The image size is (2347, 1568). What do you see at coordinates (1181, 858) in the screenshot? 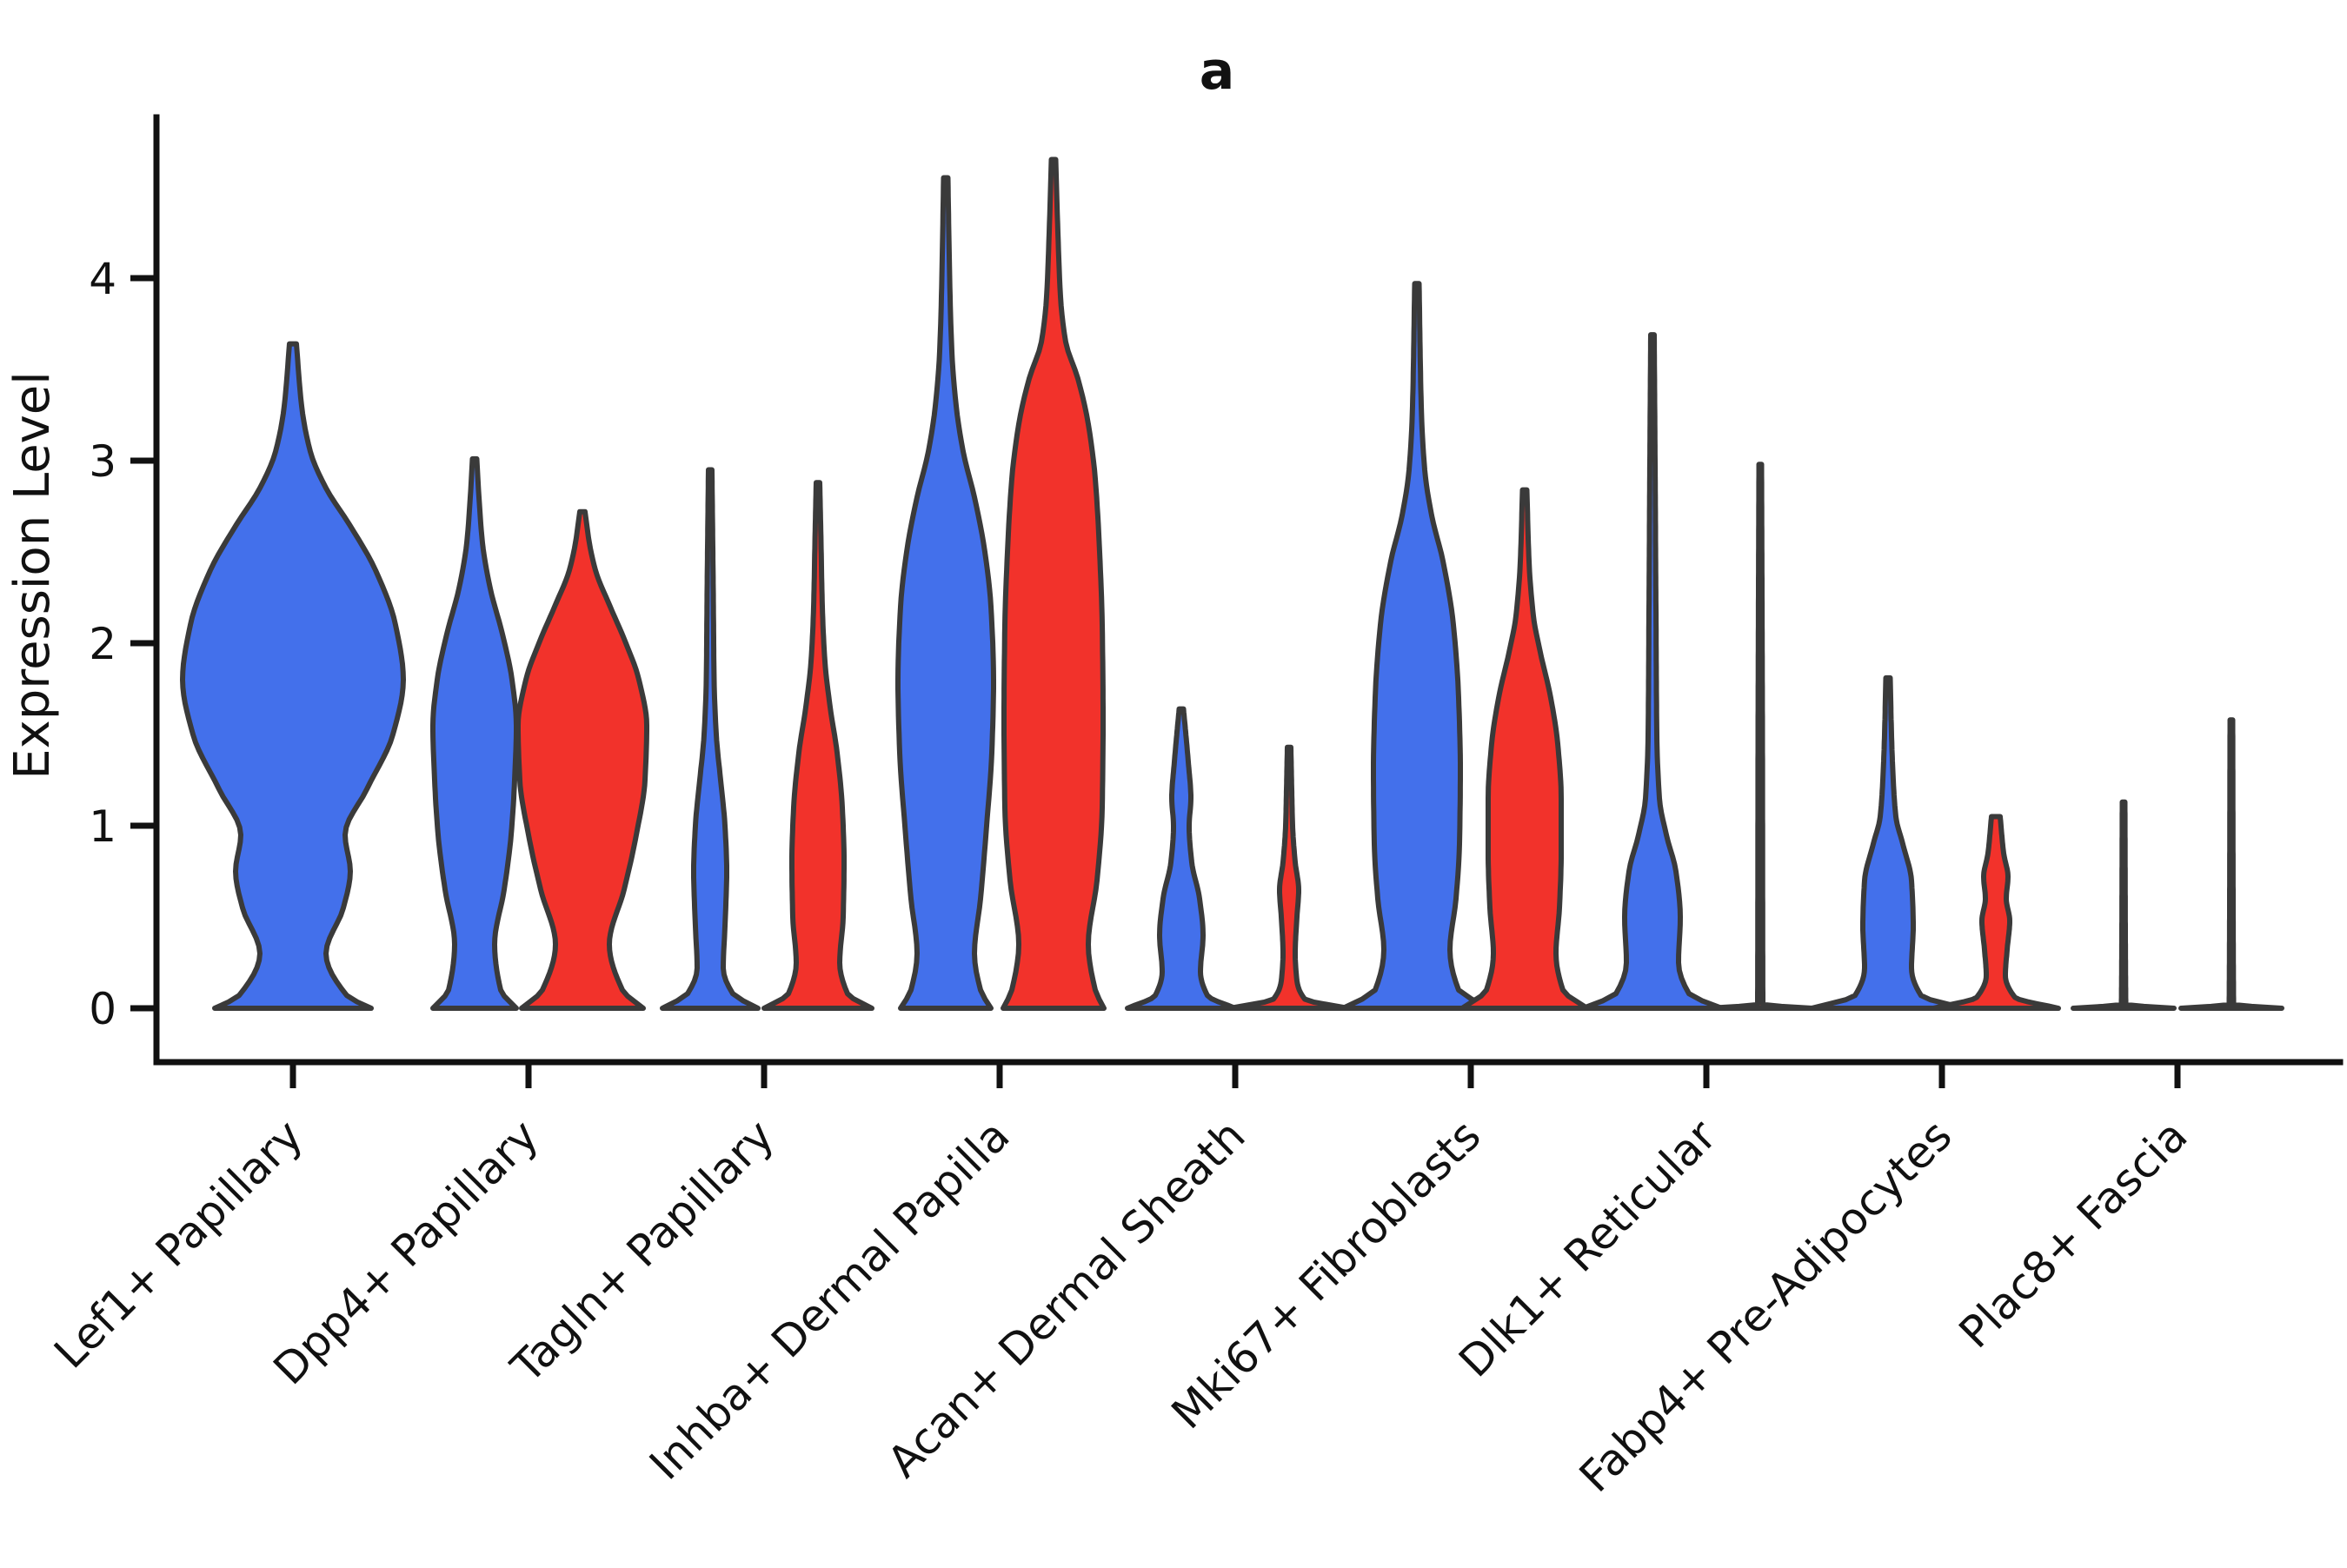
I see `violin-blue-cat4` at bounding box center [1181, 858].